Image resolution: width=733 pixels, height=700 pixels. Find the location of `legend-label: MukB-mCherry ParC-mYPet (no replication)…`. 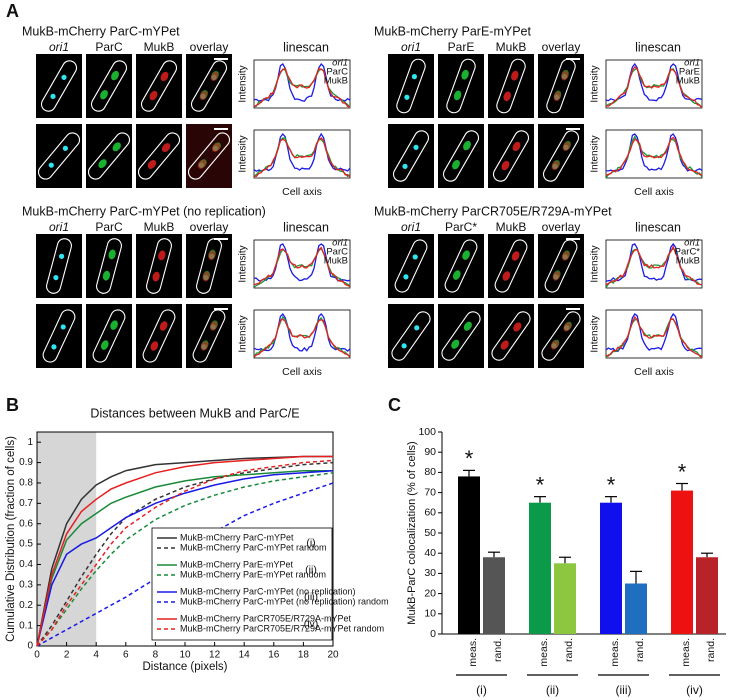

legend-label: MukB-mCherry ParC-mYPet (no replication)… is located at coordinates (284, 601).